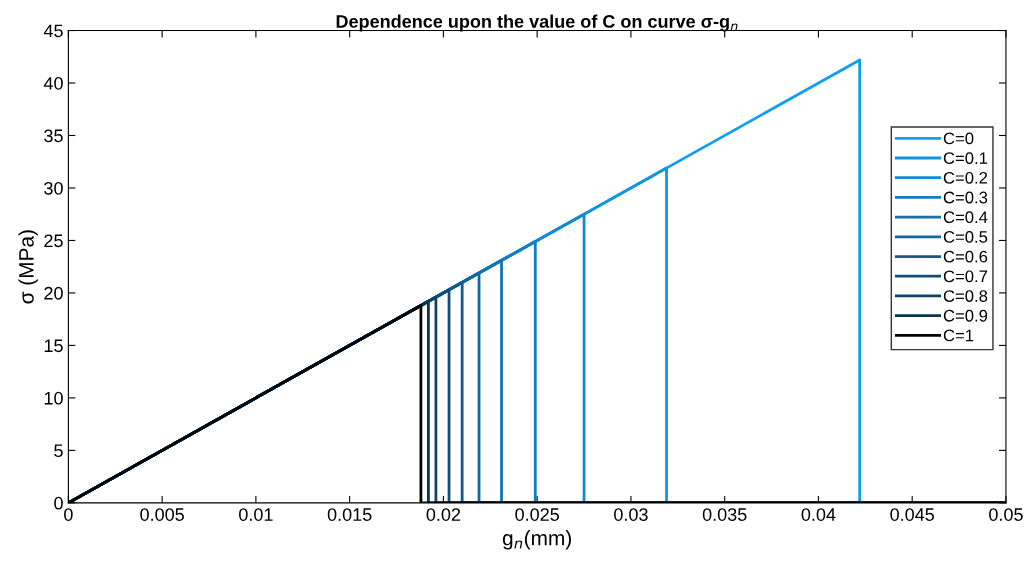  I want to click on x-tick-label: 0.015, so click(349, 514).